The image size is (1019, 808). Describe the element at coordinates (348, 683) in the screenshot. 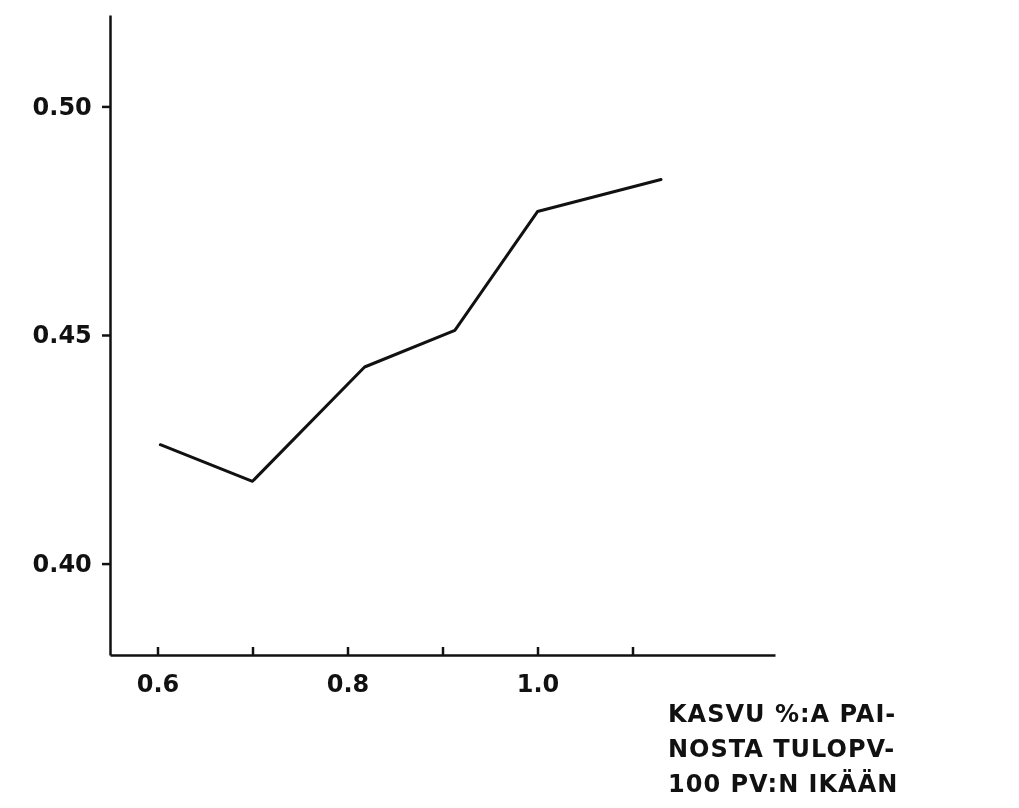

I see `x-tick-label: 0.8` at that location.